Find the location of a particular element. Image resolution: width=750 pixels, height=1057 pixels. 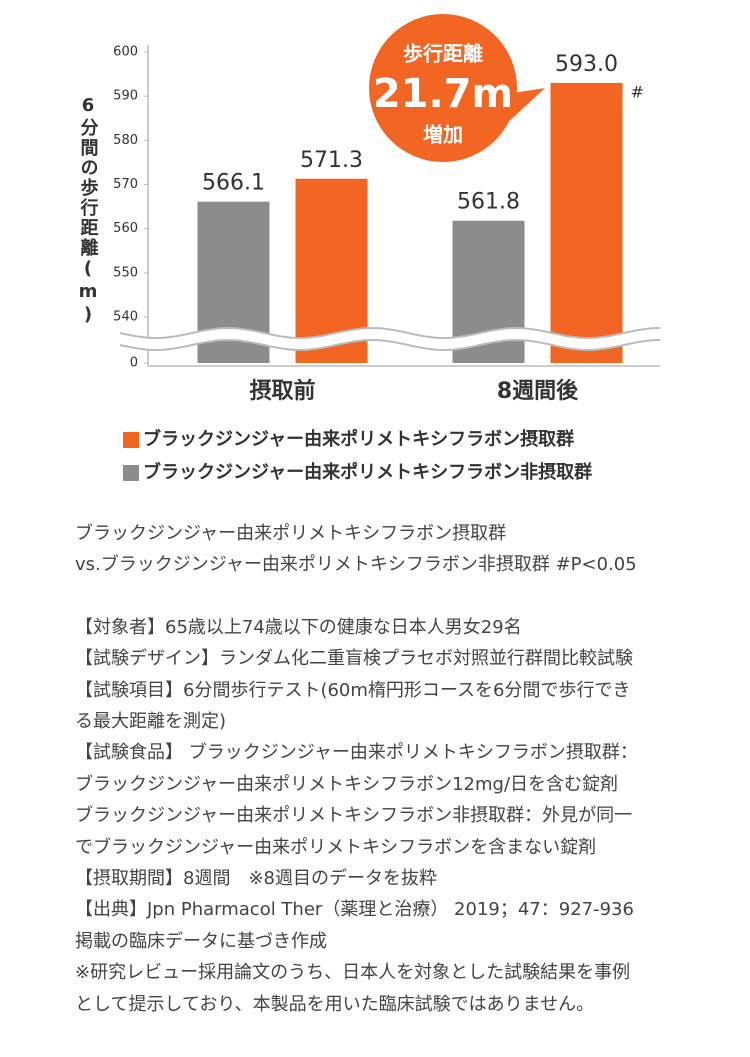

y-axis-label: 6分間の歩行距離(m) is located at coordinates (89, 211).